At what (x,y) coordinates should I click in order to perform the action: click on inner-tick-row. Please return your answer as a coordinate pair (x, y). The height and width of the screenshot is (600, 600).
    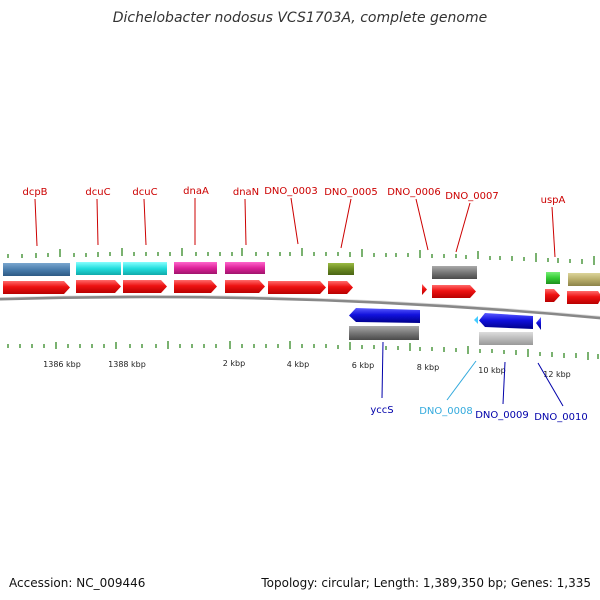
    Looking at the image, I should click on (303, 350).